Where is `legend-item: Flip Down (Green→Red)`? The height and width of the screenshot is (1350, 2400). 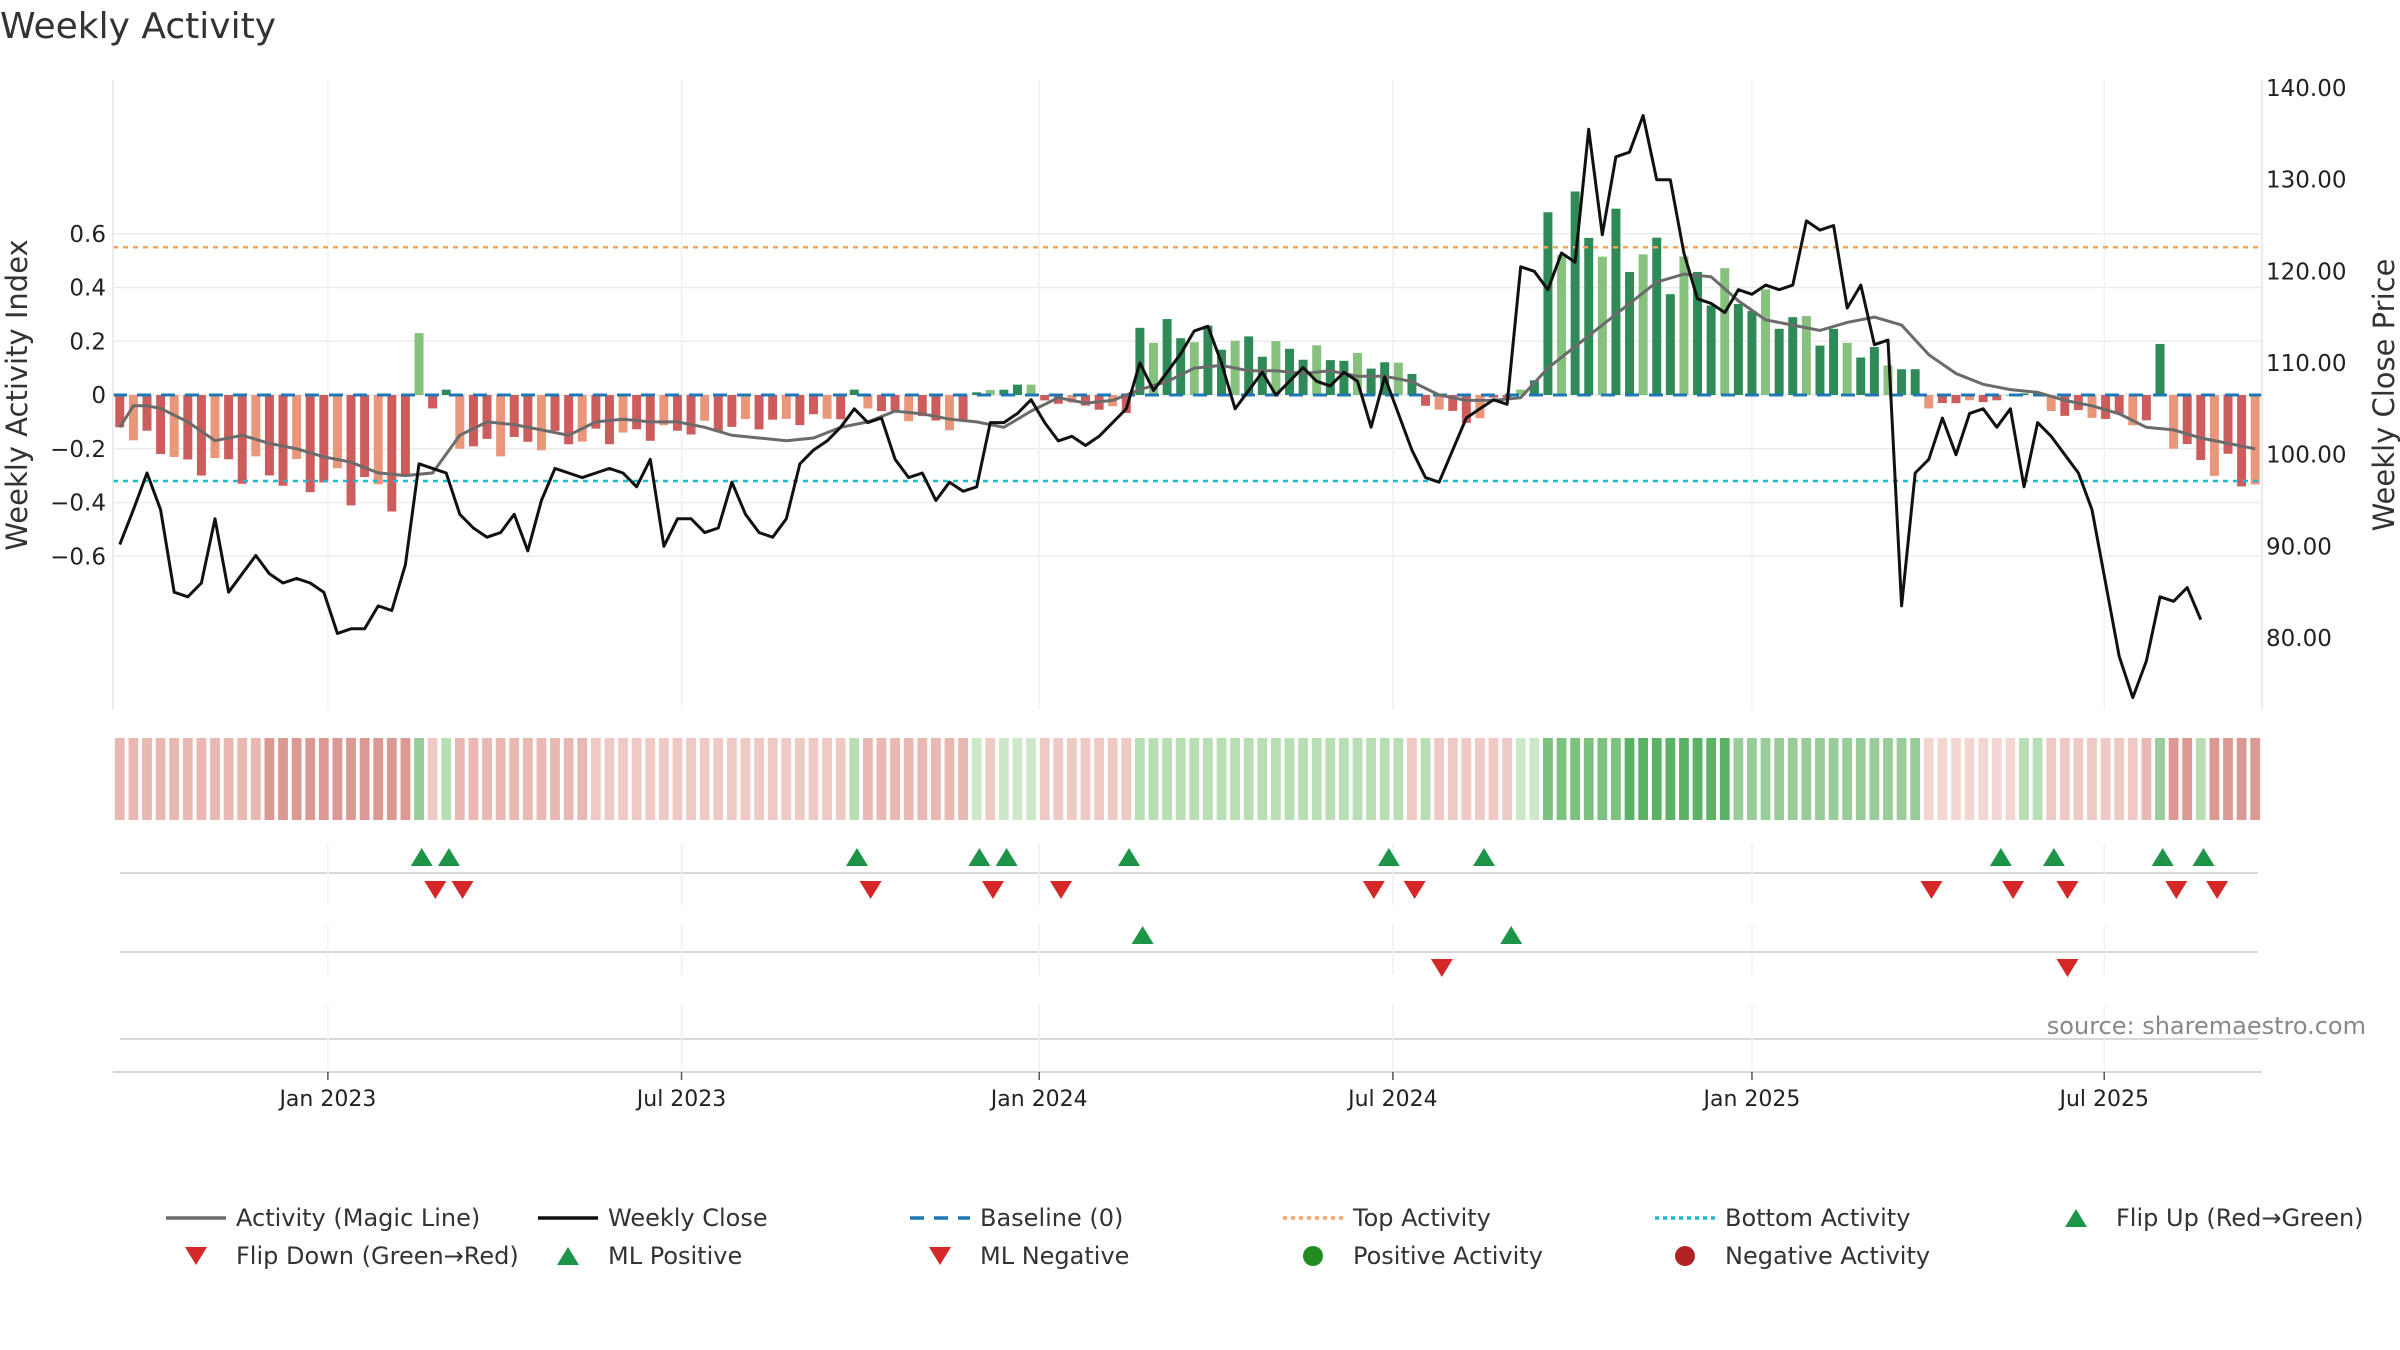
legend-item: Flip Down (Green→Red) is located at coordinates (352, 1256).